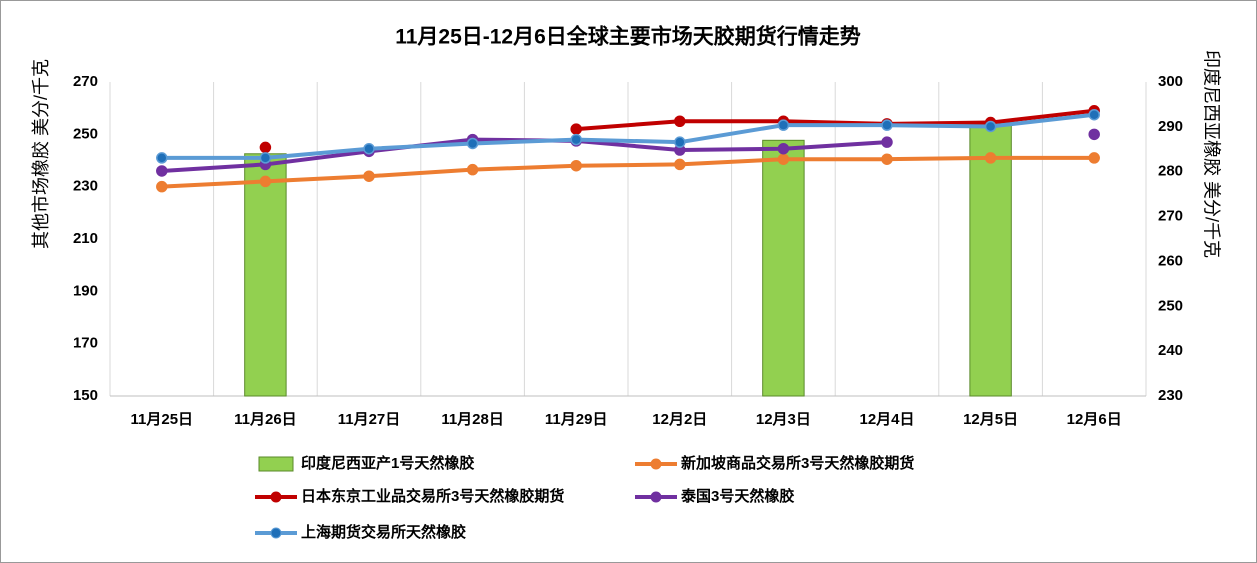 Image resolution: width=1257 pixels, height=563 pixels. I want to click on x-tick-label: 11月25日, so click(162, 419).